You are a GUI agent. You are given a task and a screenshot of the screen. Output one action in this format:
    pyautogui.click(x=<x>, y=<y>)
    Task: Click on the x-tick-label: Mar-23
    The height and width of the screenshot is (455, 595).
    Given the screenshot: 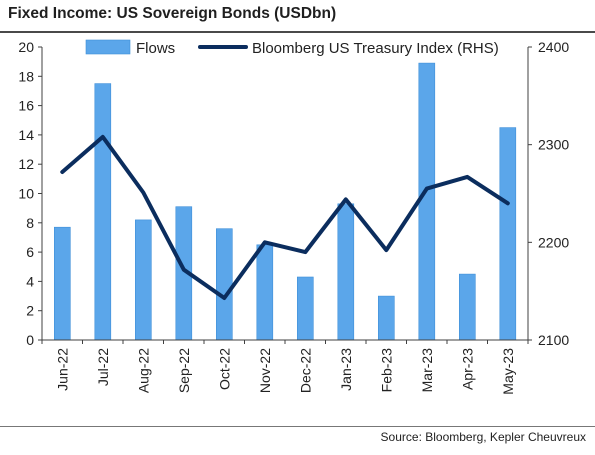 What is the action you would take?
    pyautogui.click(x=427, y=370)
    